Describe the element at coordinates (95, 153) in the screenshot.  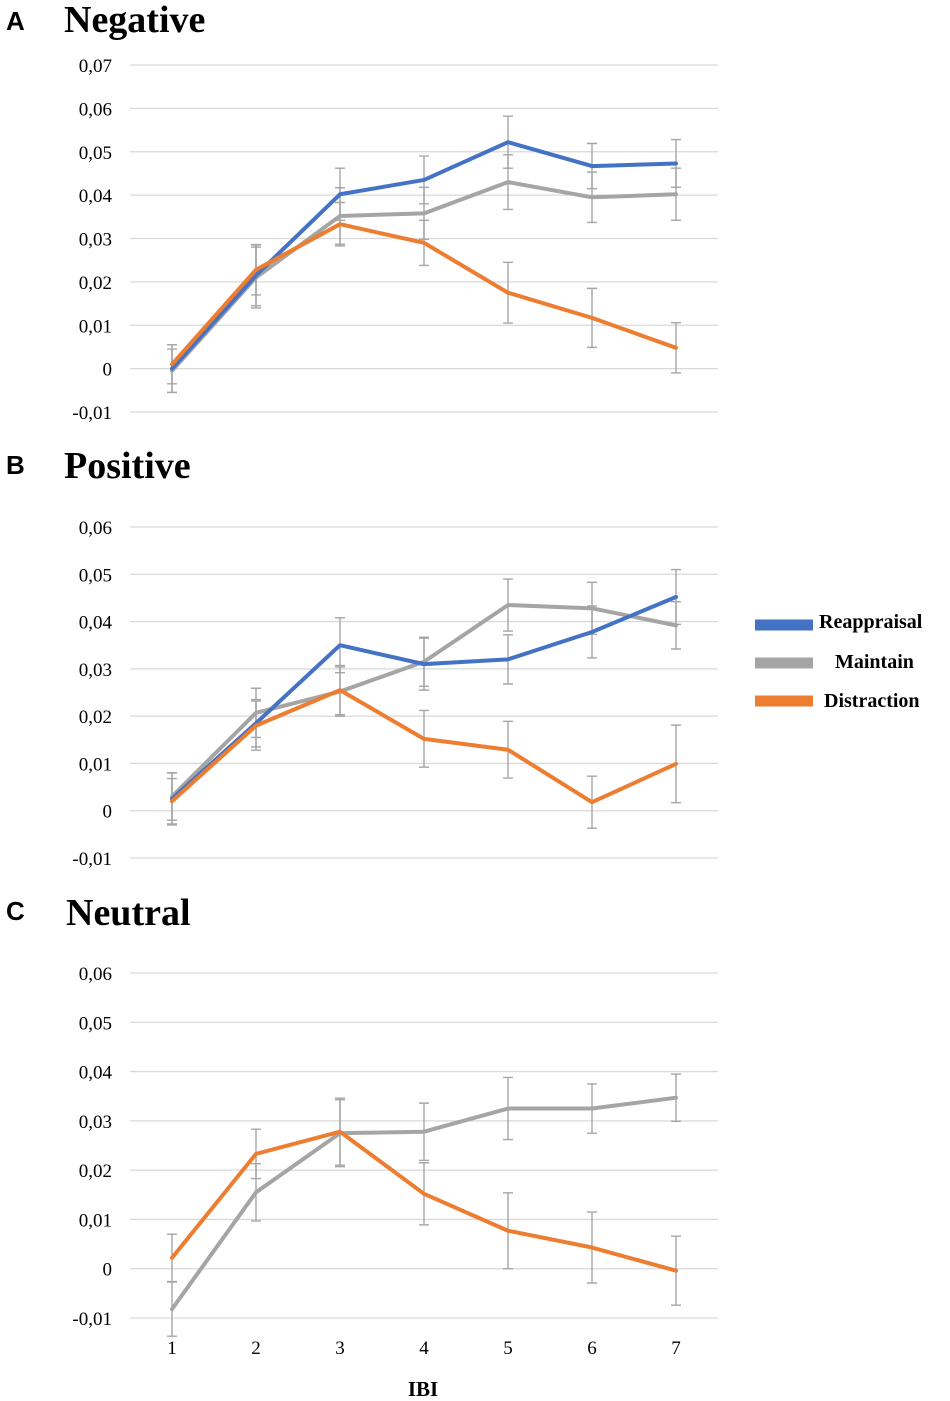
I see `y-tick-label-negative: 0,05` at that location.